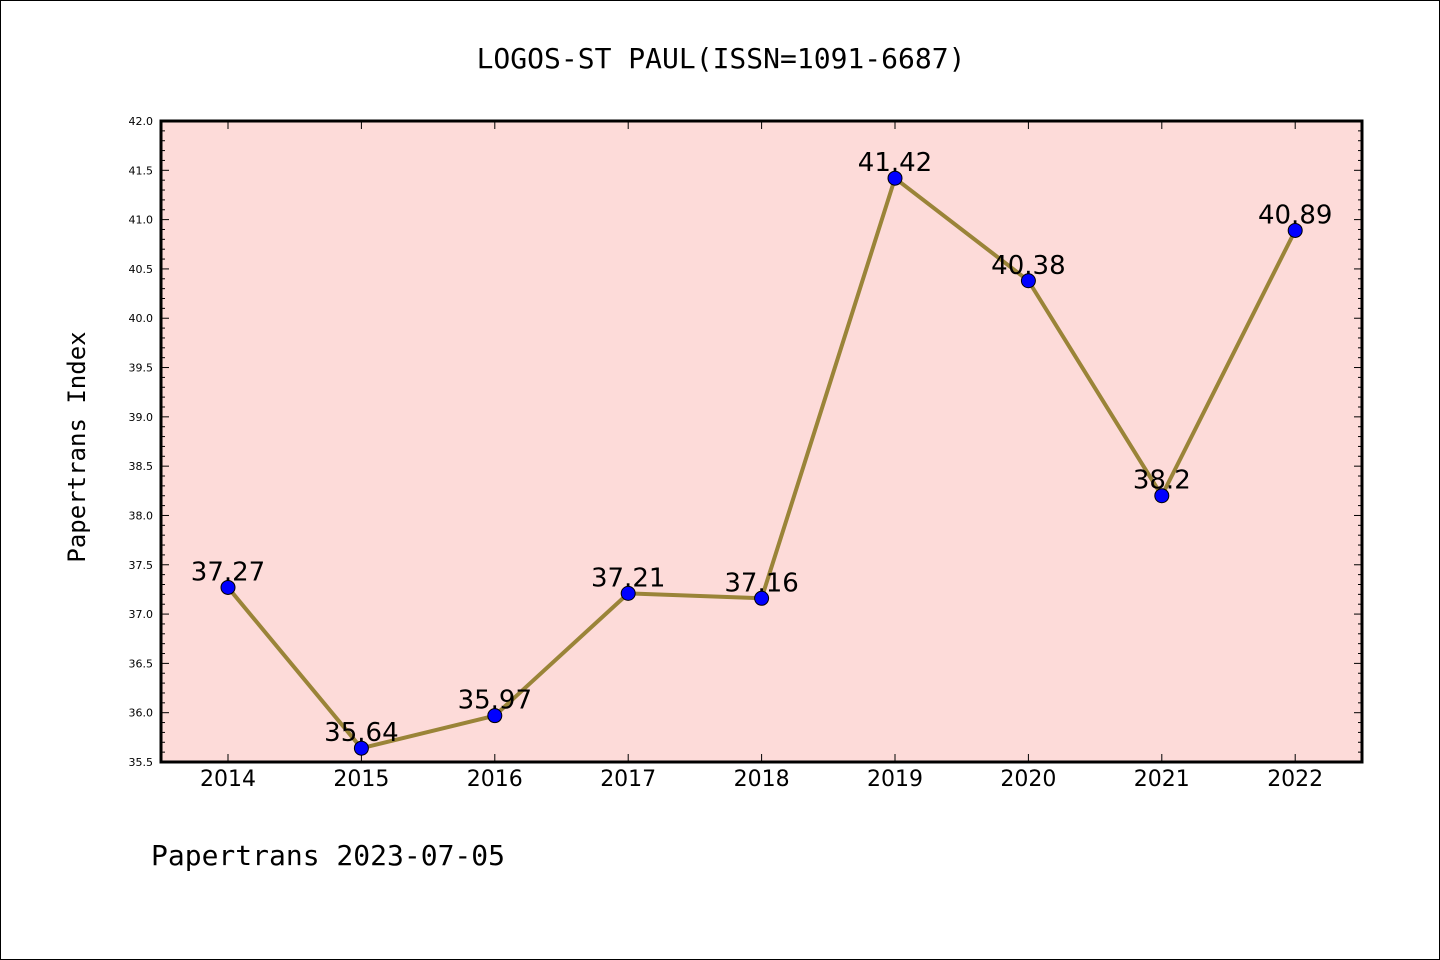  What do you see at coordinates (1162, 779) in the screenshot?
I see `x-tick-label: 2021` at bounding box center [1162, 779].